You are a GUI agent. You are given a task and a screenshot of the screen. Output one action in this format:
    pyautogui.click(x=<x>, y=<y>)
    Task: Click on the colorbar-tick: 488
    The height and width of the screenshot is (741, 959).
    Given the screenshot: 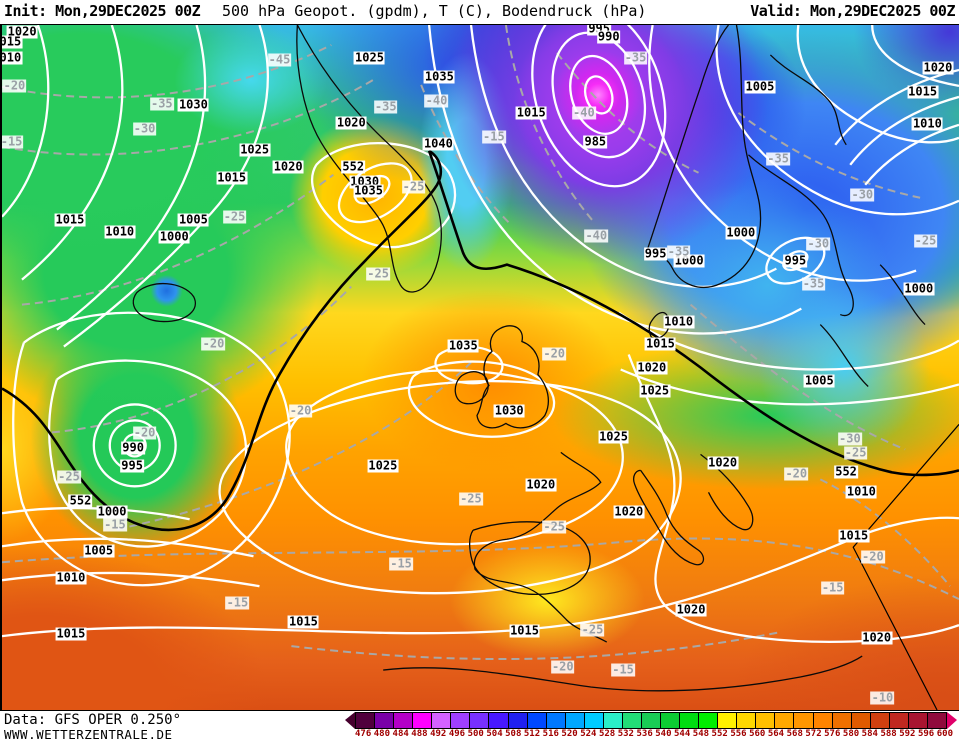 What is the action you would take?
    pyautogui.click(x=419, y=734)
    